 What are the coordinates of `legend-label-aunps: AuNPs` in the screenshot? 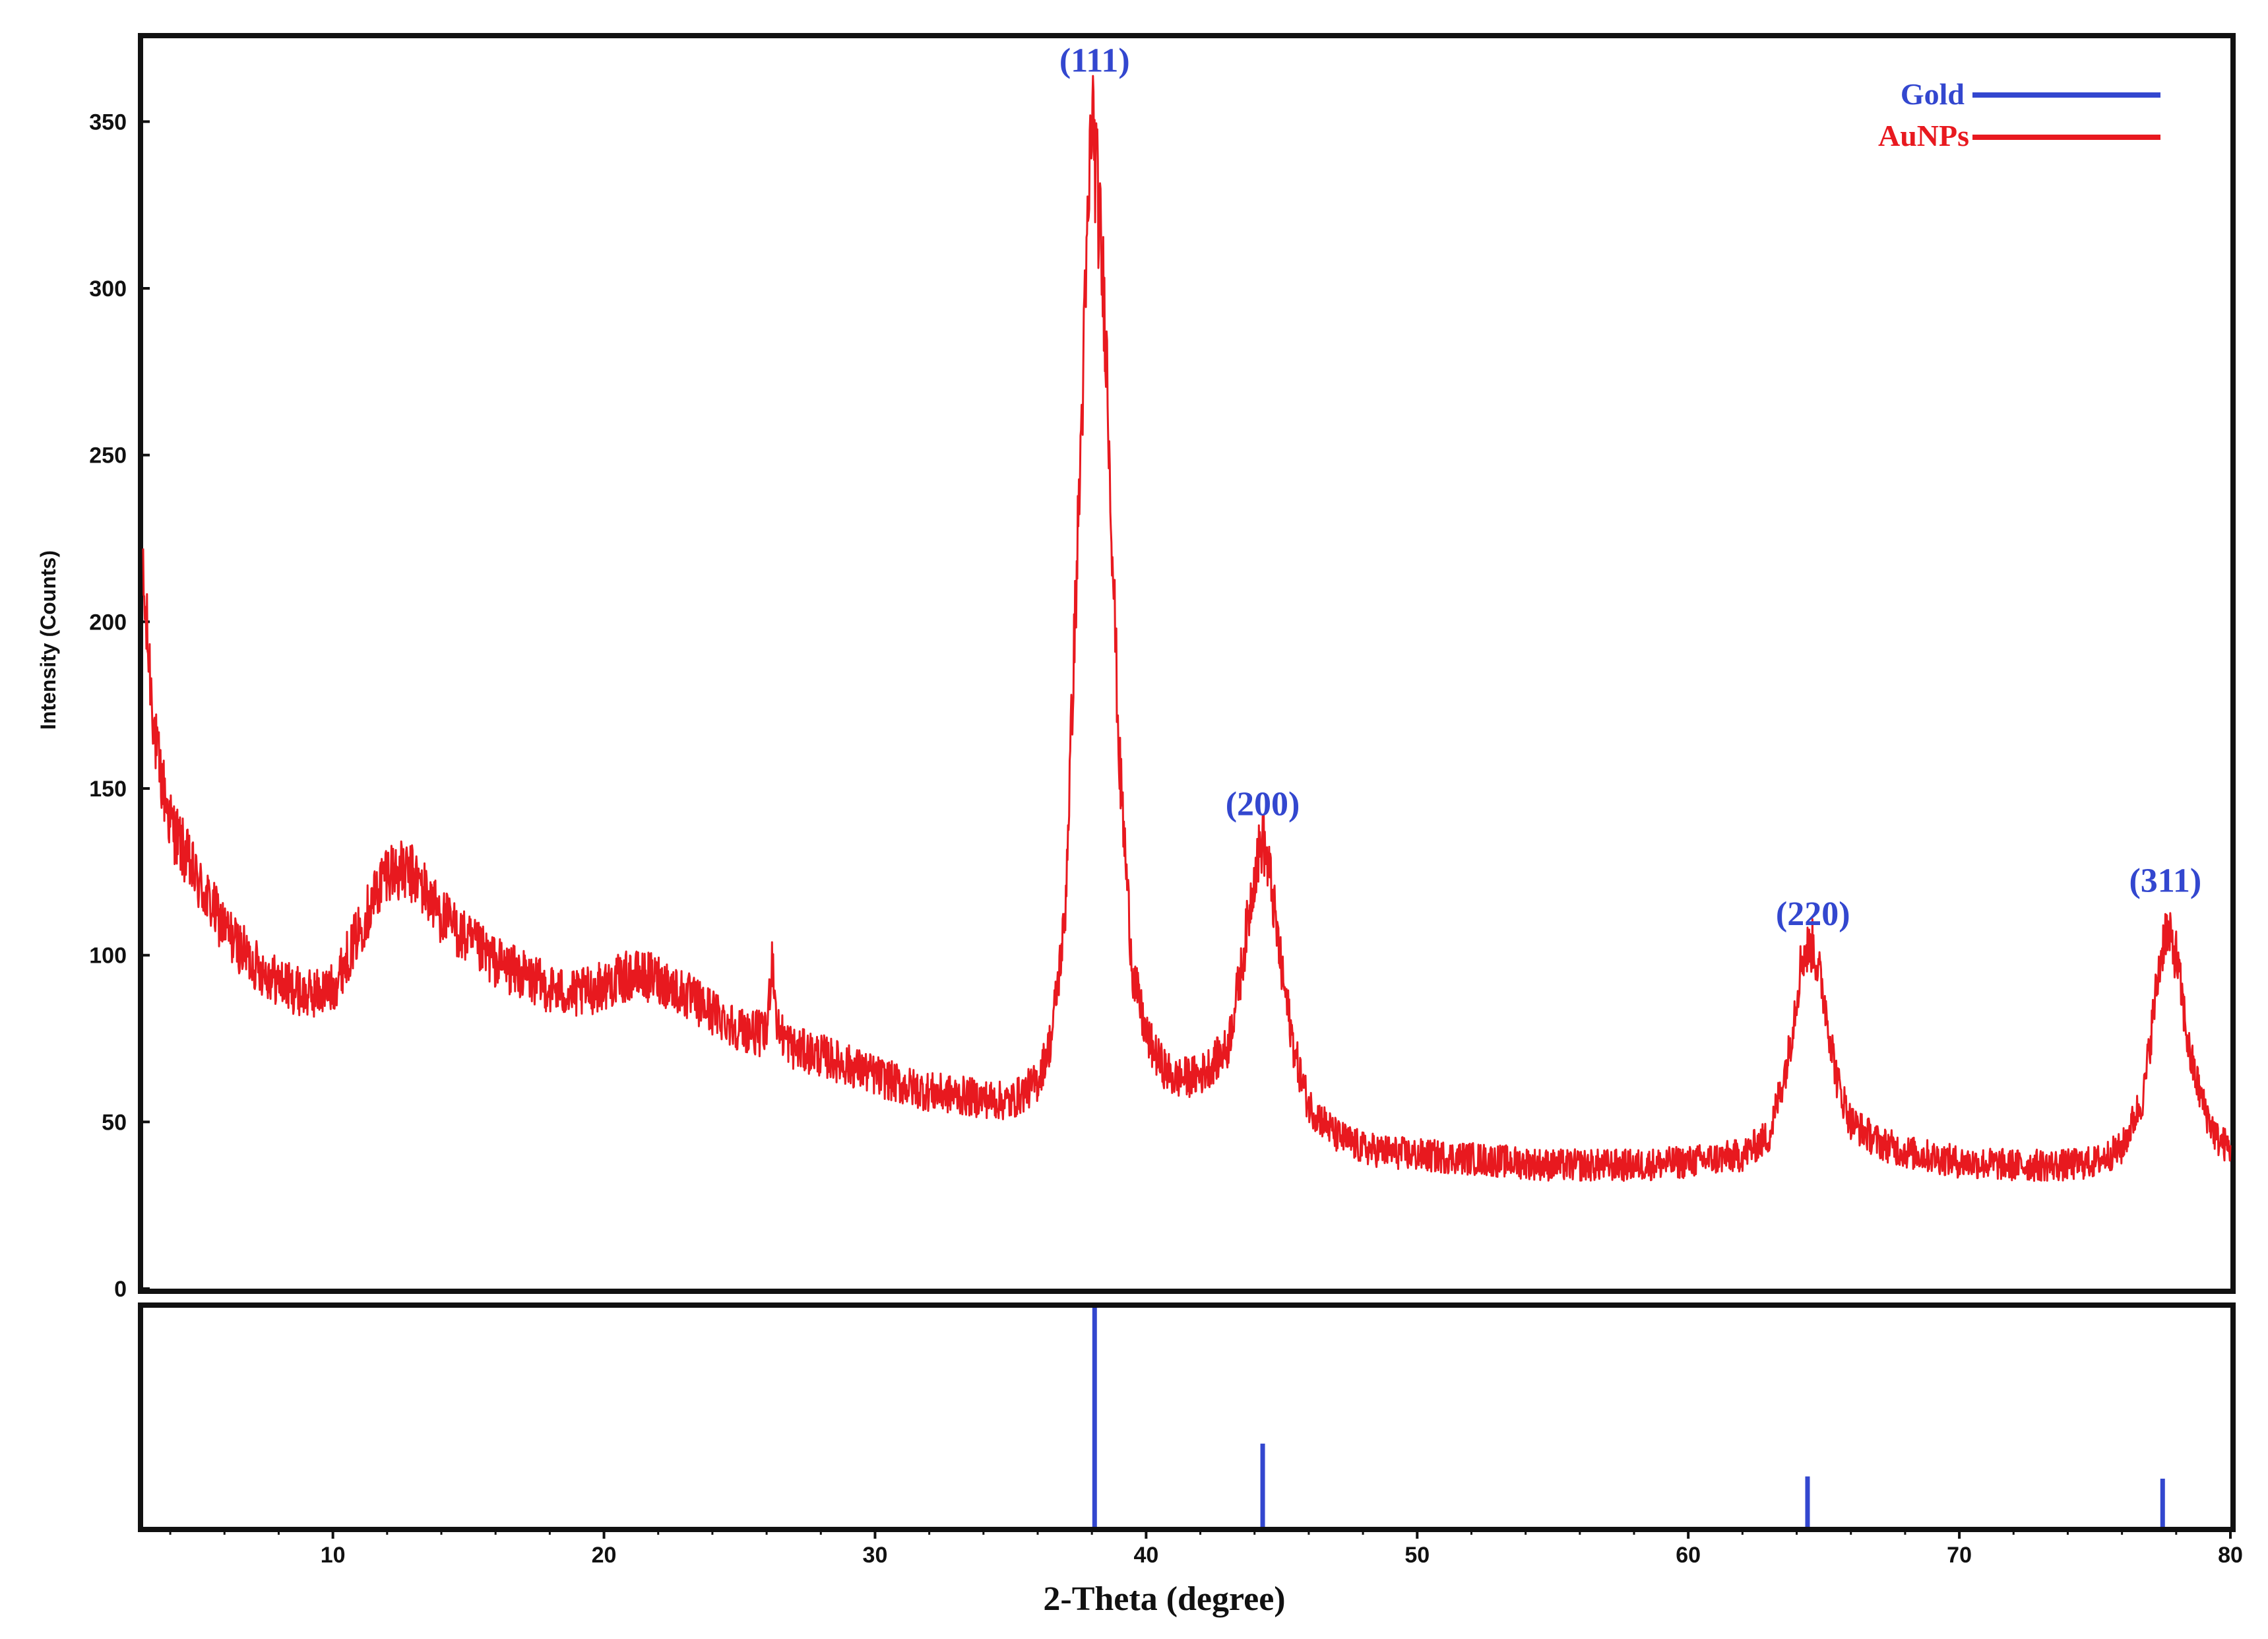 It's located at (1923, 135).